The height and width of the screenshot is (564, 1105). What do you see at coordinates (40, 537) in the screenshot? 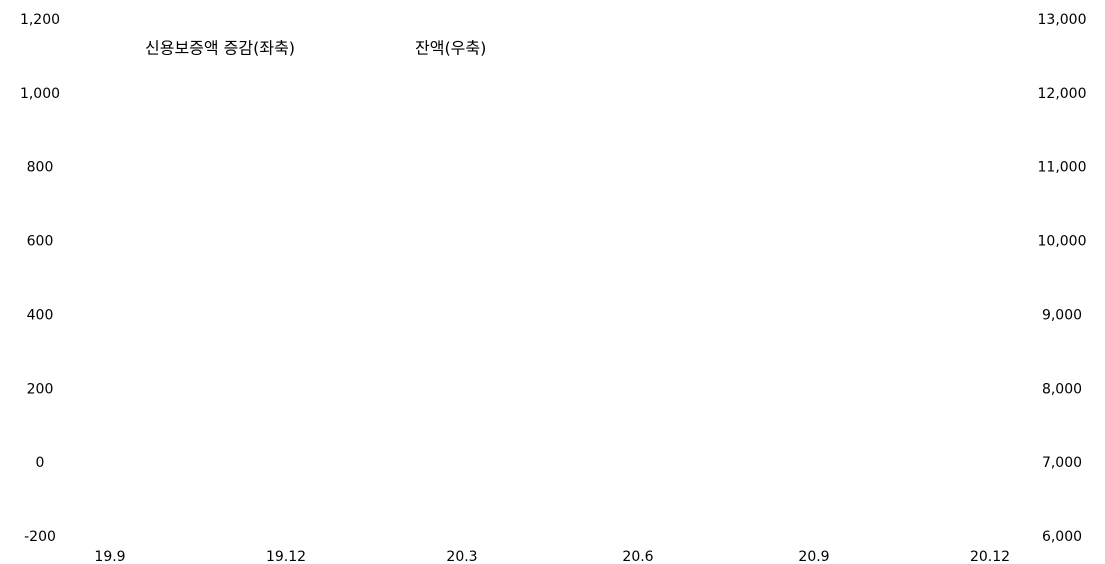
I see `y-tick-label: -200` at bounding box center [40, 537].